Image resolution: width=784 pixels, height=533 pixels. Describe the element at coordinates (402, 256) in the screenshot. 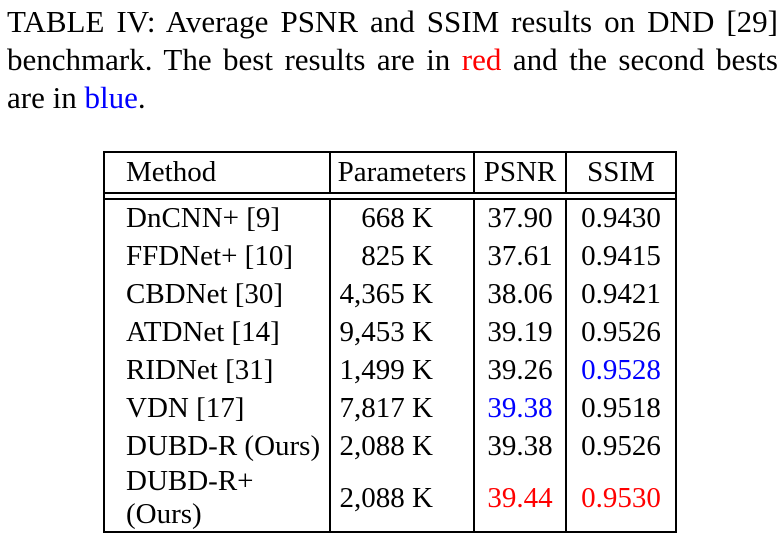

I see `parameters-cell: 825 K` at that location.